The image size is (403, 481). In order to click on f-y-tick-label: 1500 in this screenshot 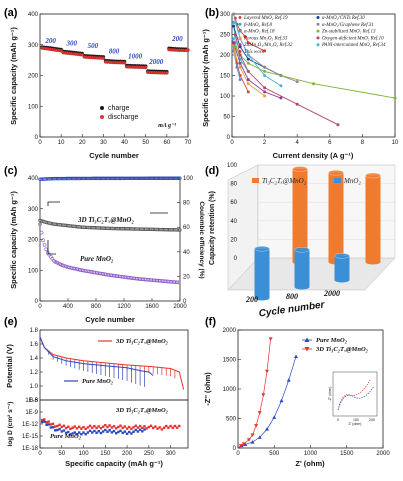, I will do `click(230, 361)`.